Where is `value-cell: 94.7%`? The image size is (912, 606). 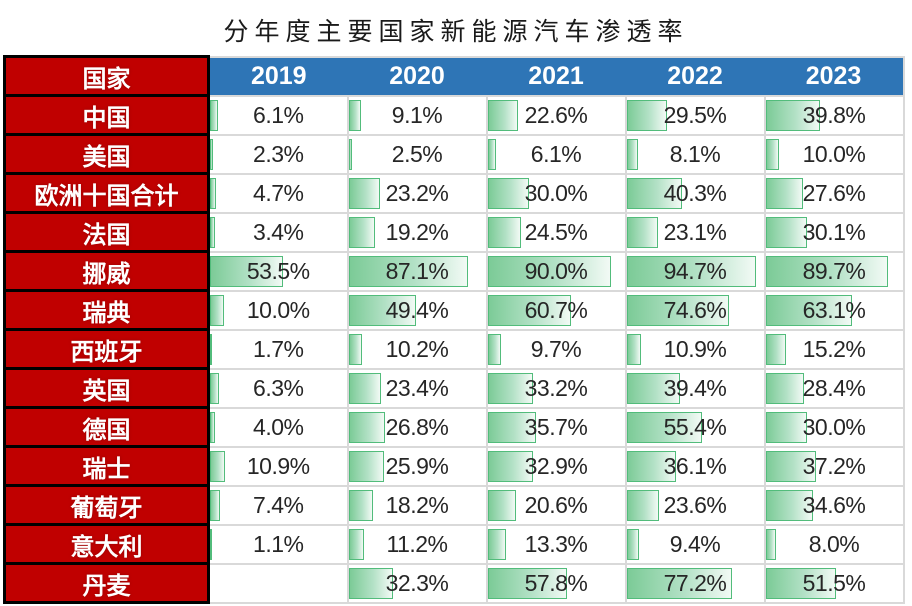 value-cell: 94.7% is located at coordinates (695, 271).